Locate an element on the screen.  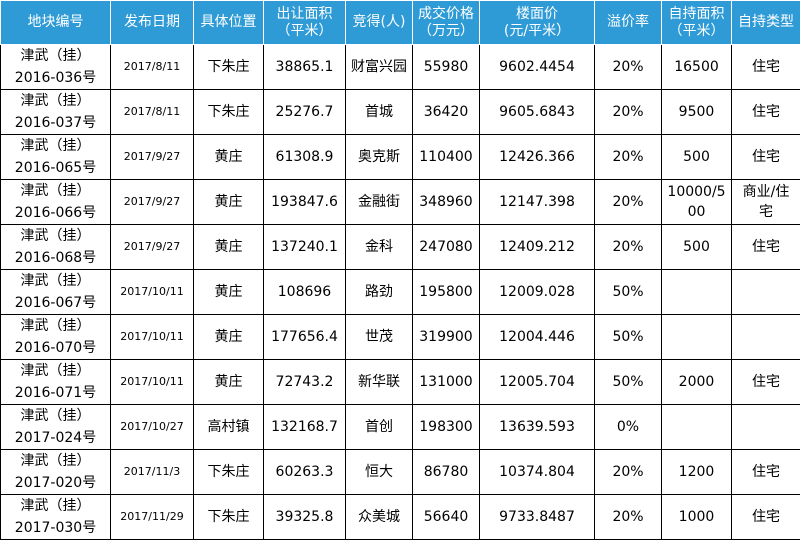
winner-cell: 奥克斯 is located at coordinates (379, 157).